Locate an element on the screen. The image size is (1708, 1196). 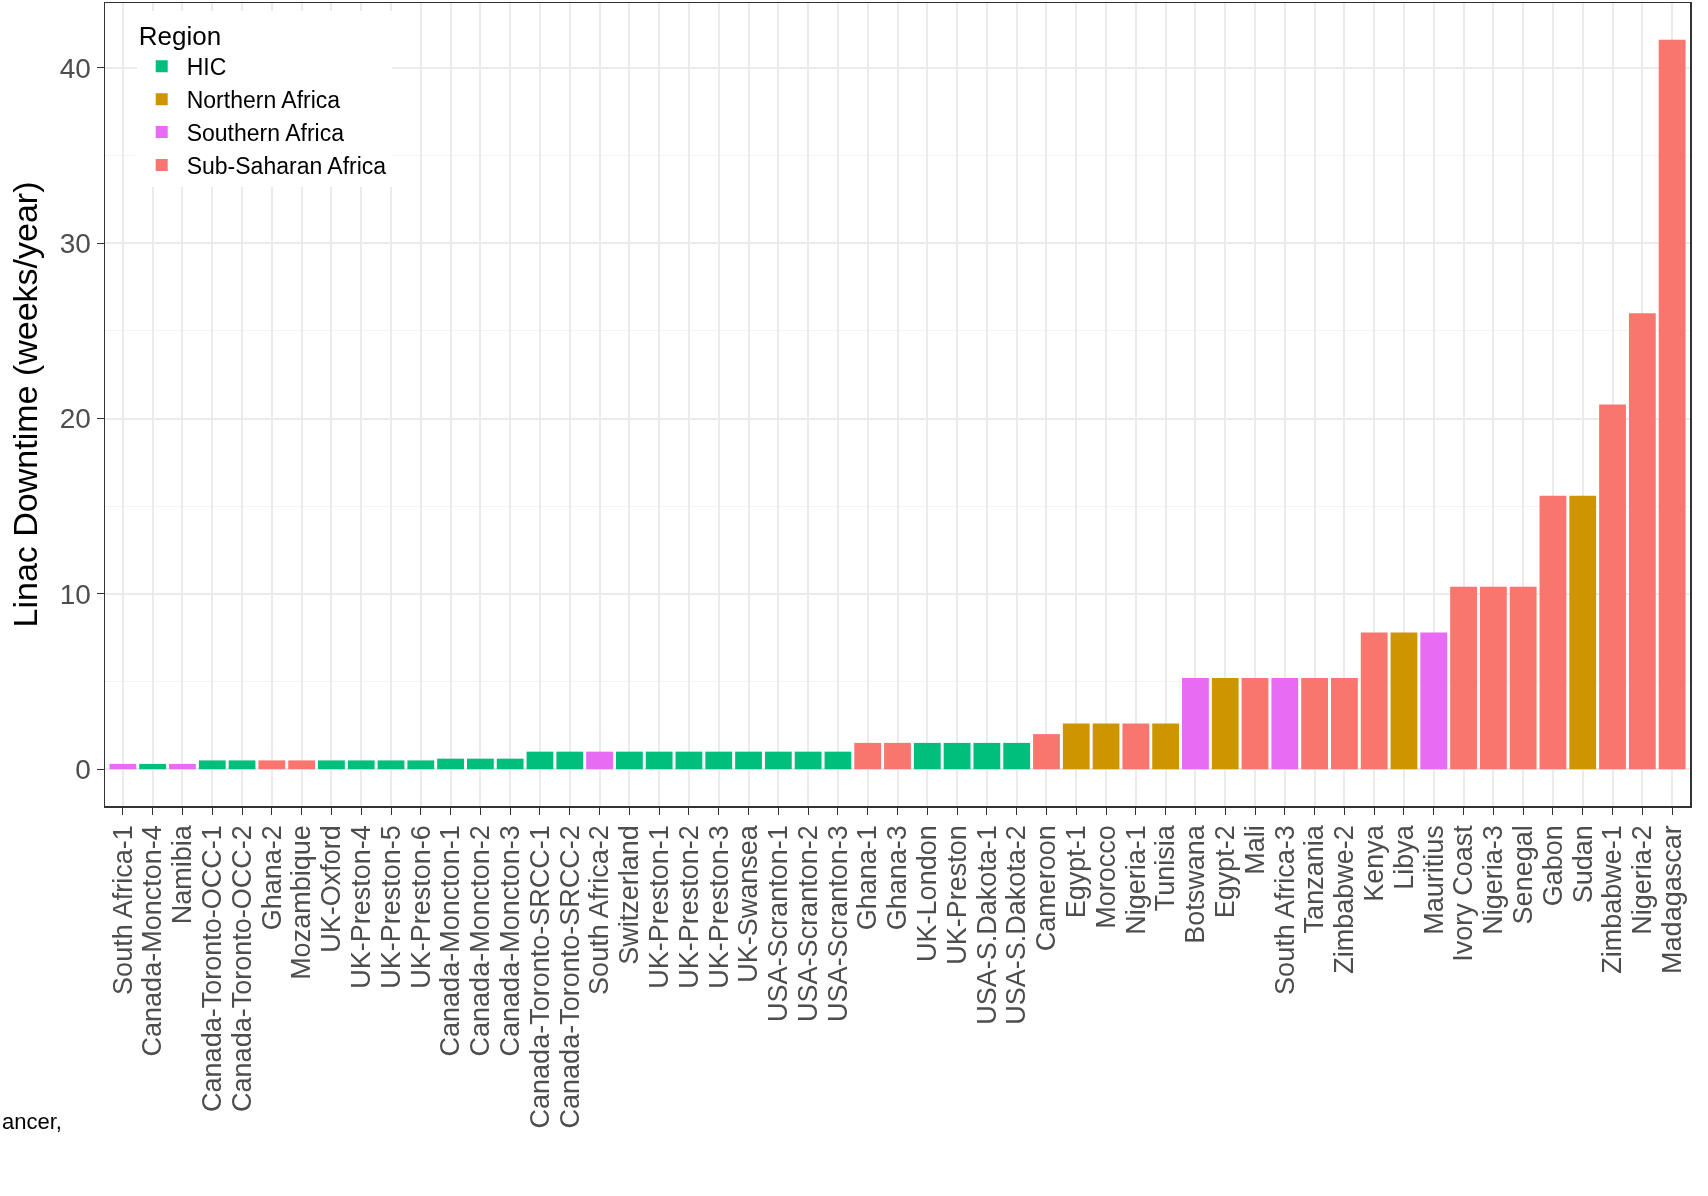
x-tick-label: Canada-Moncton-3 is located at coordinates (509, 941).